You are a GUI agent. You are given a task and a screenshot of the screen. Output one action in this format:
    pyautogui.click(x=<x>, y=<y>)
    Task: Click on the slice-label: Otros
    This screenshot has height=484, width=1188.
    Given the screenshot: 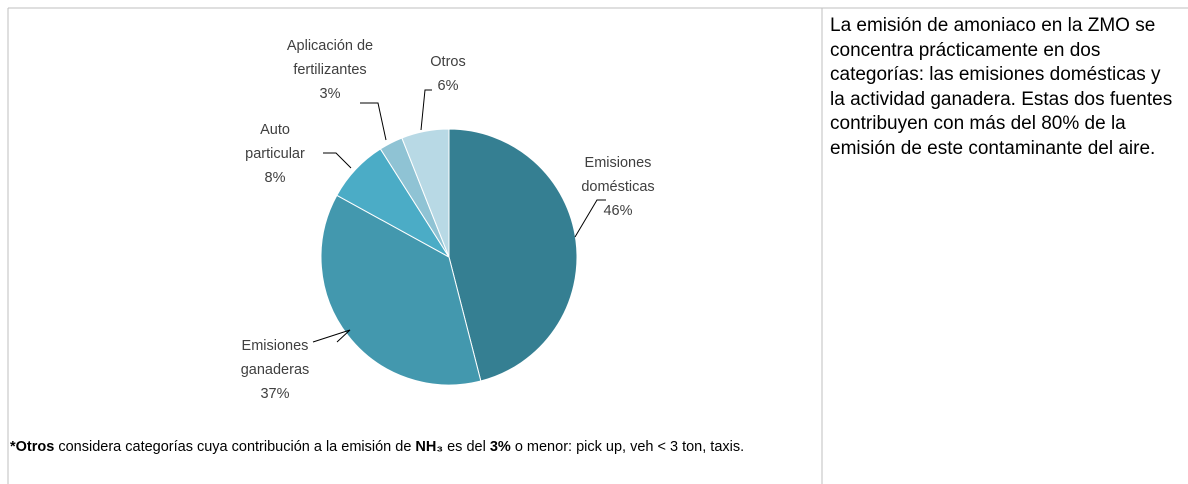 What is the action you would take?
    pyautogui.click(x=447, y=62)
    